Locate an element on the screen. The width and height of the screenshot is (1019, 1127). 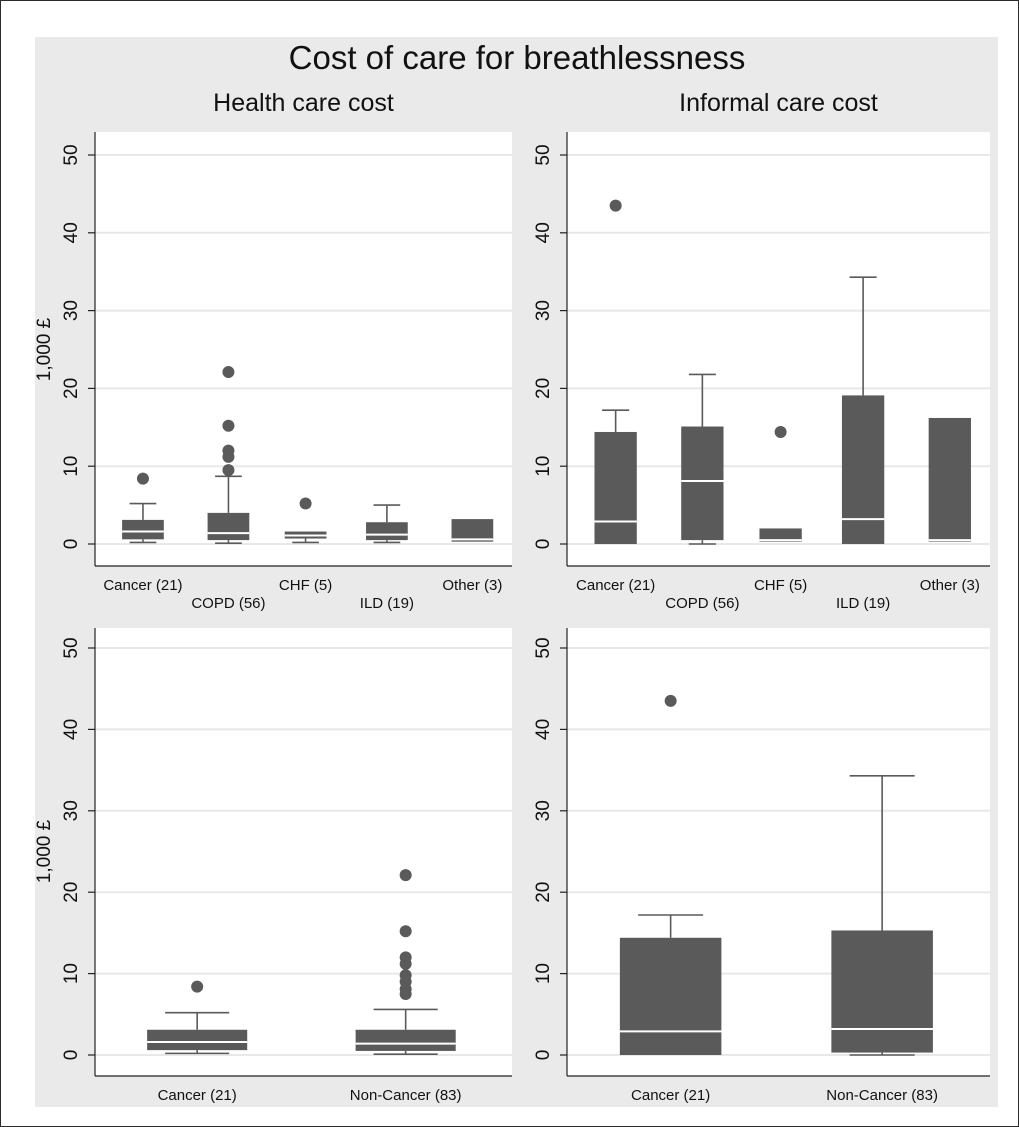
panel-subtitle: Informal care cost is located at coordinates (778, 103).